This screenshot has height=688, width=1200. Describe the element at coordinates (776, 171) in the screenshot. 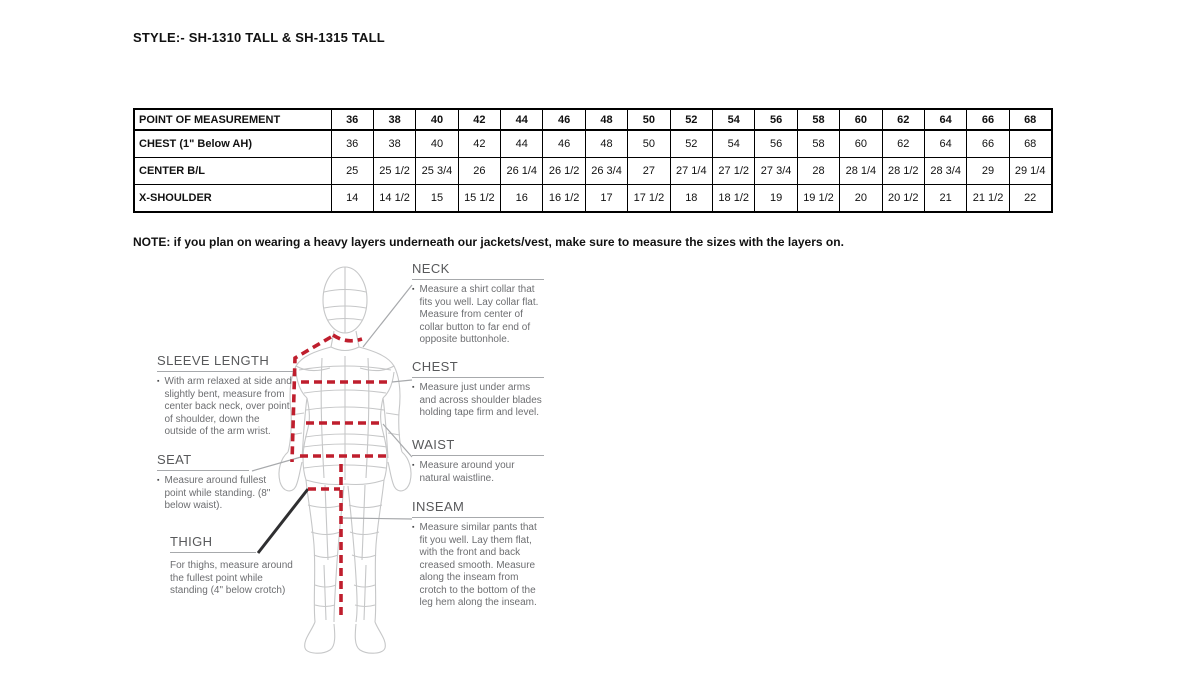

I see `measurement-value-cell: 27 3/4` at that location.